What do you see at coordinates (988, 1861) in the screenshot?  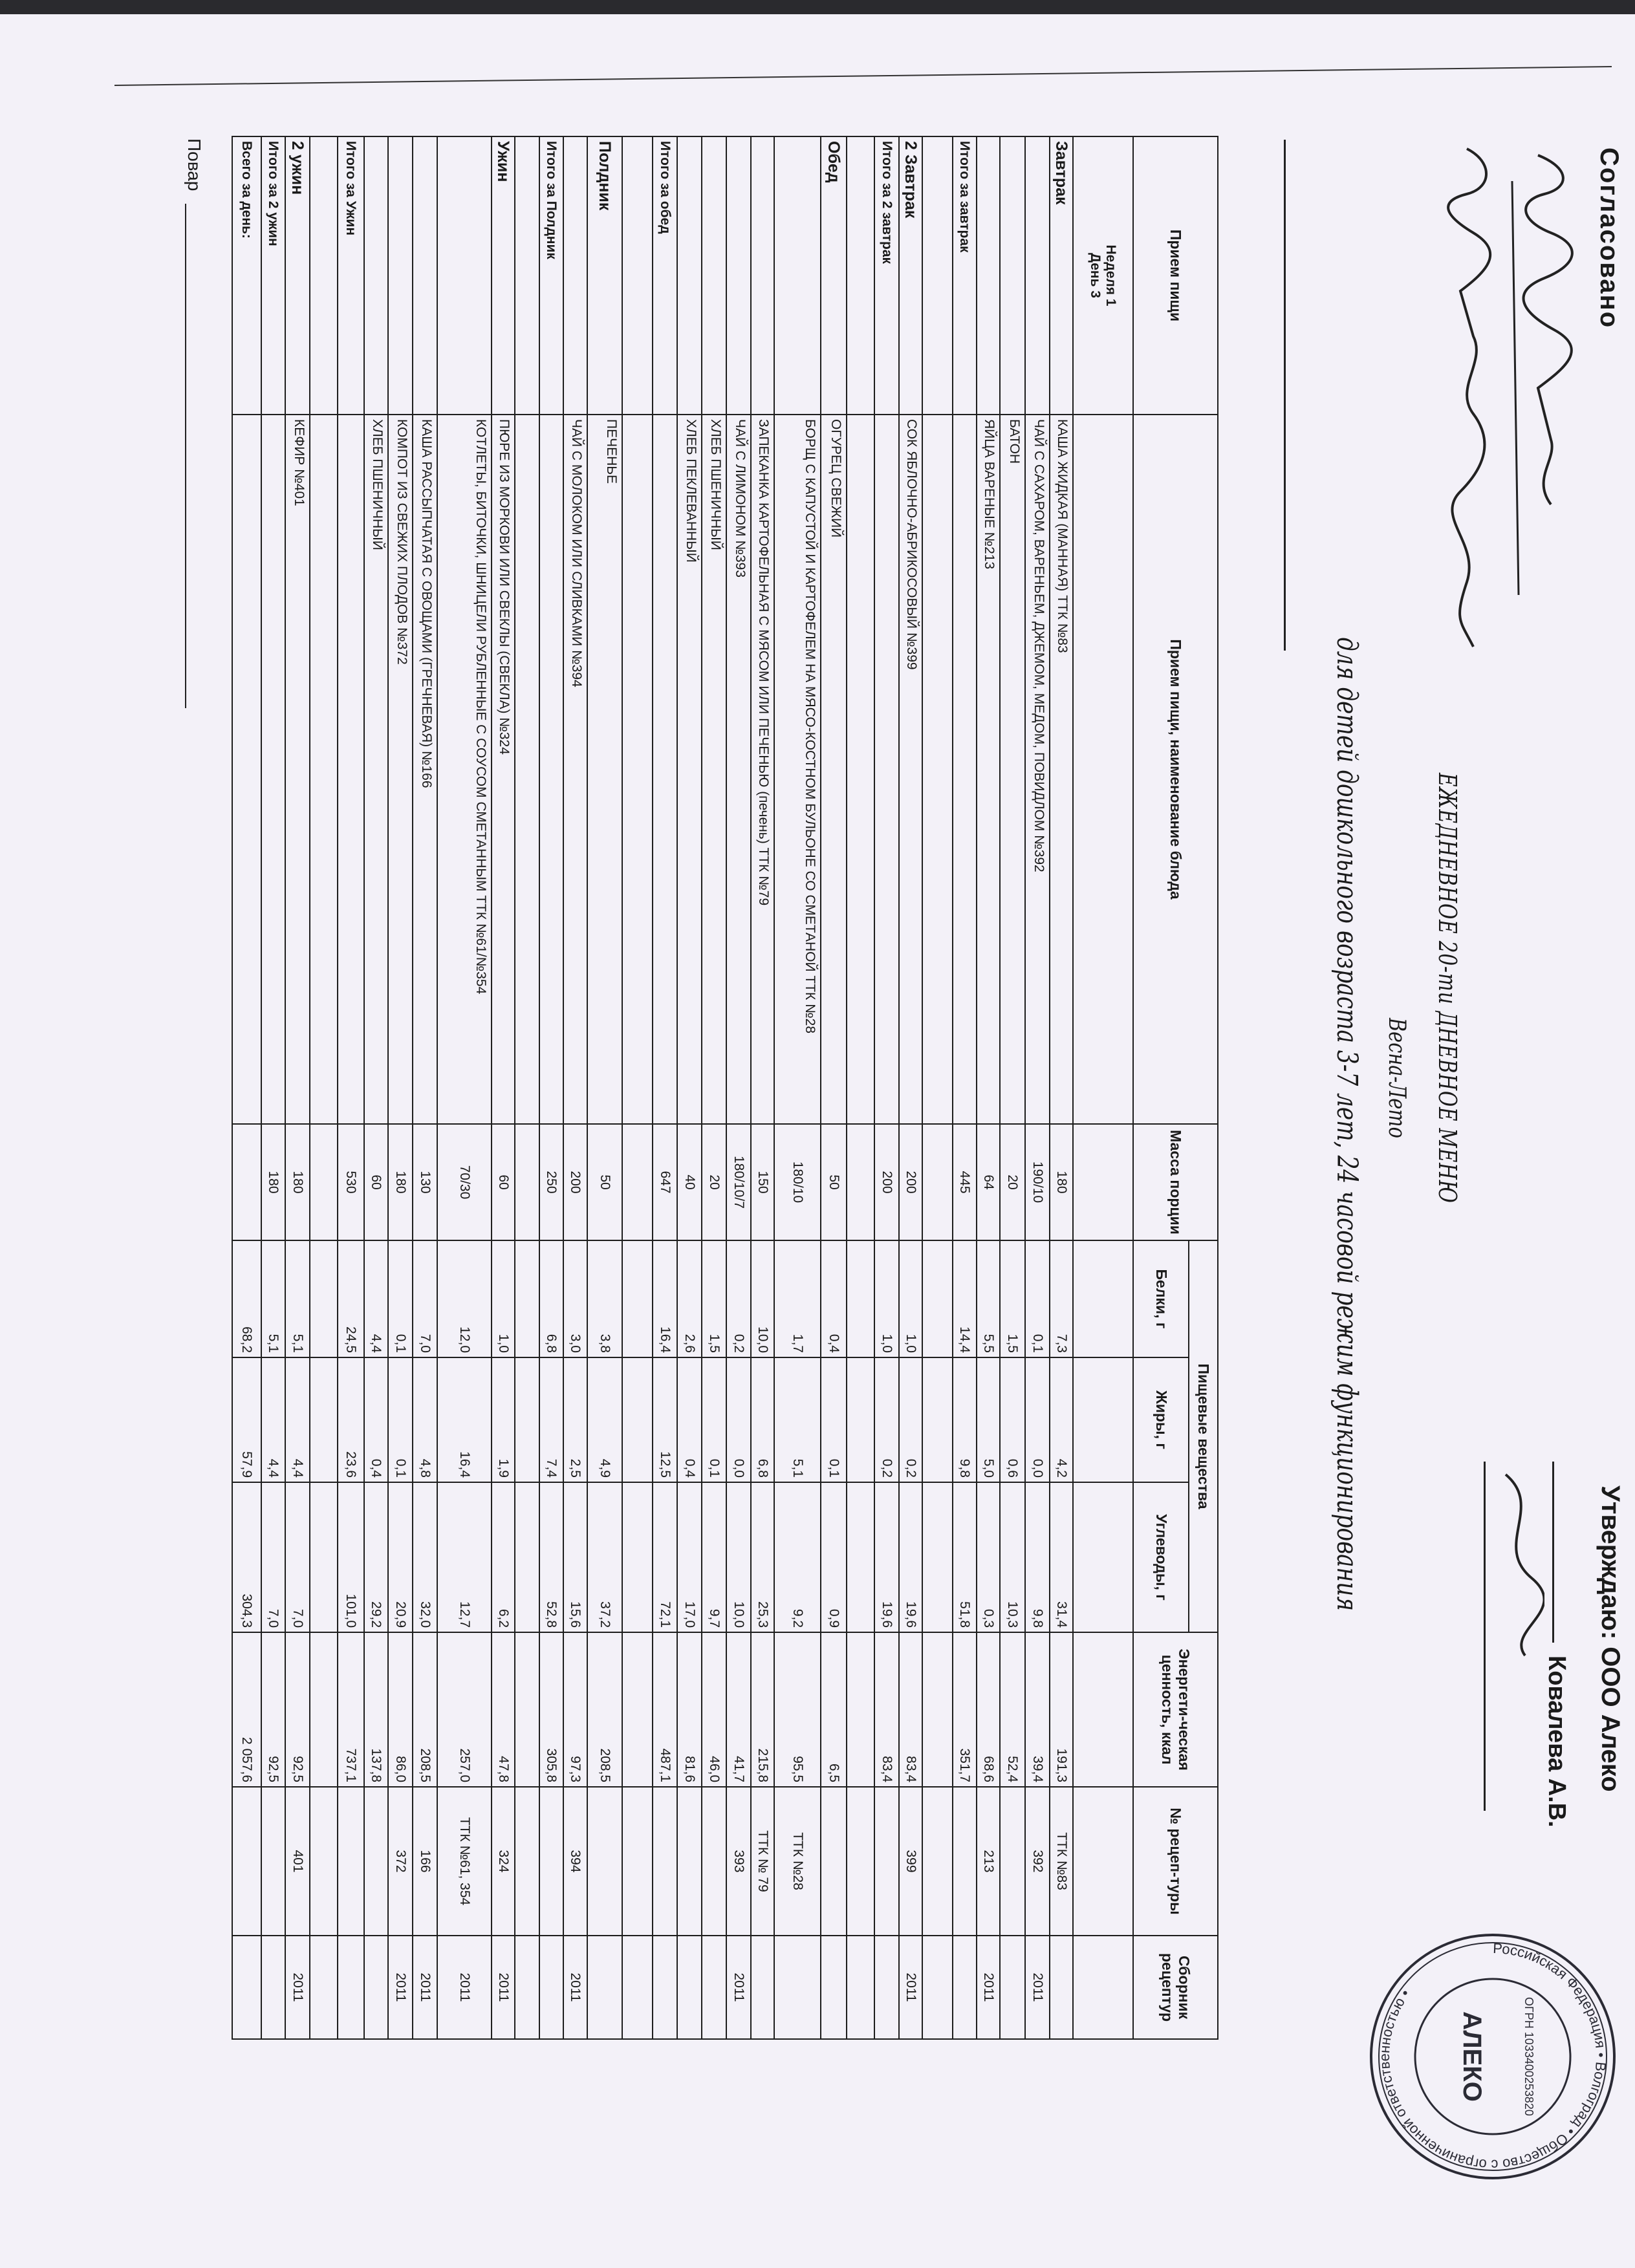 I see `cell-recipe: 213` at bounding box center [988, 1861].